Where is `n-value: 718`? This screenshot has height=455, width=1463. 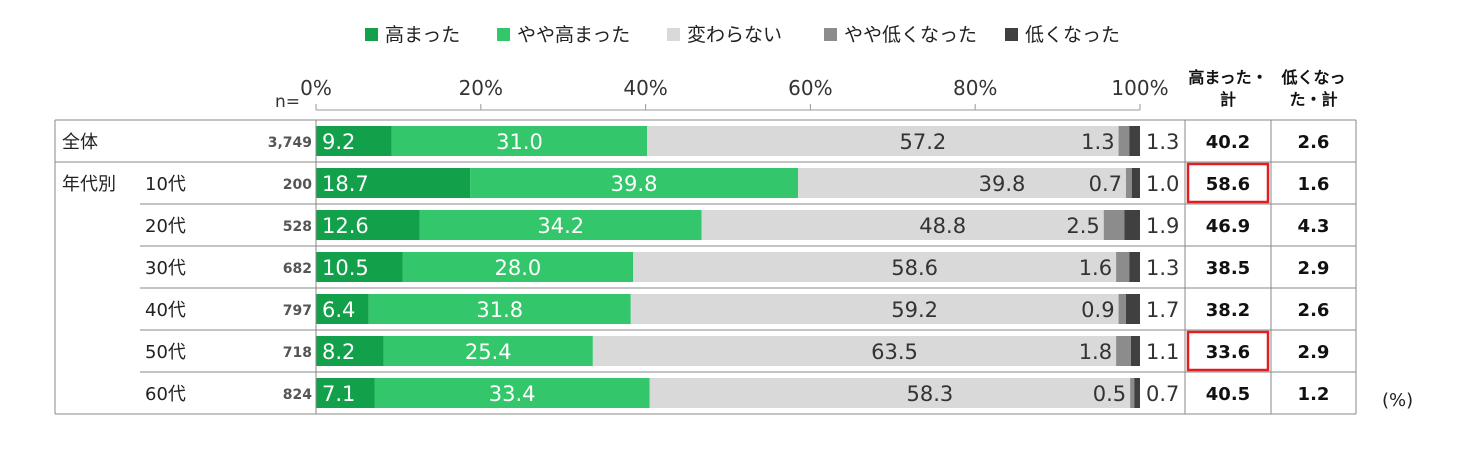
n-value: 718 is located at coordinates (297, 353).